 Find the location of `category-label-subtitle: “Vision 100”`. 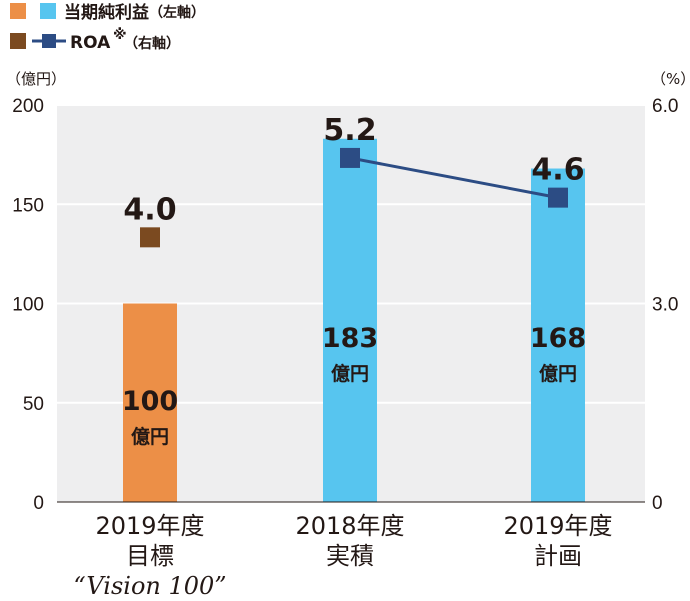

category-label-subtitle: “Vision 100” is located at coordinates (149, 586).